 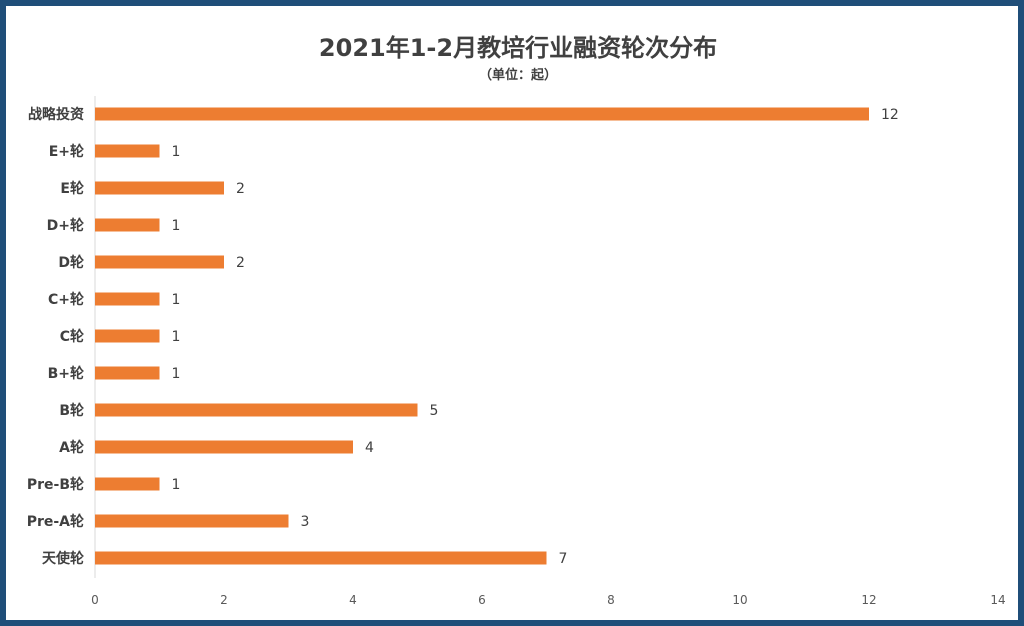 What do you see at coordinates (305, 522) in the screenshot?
I see `data-label: 3` at bounding box center [305, 522].